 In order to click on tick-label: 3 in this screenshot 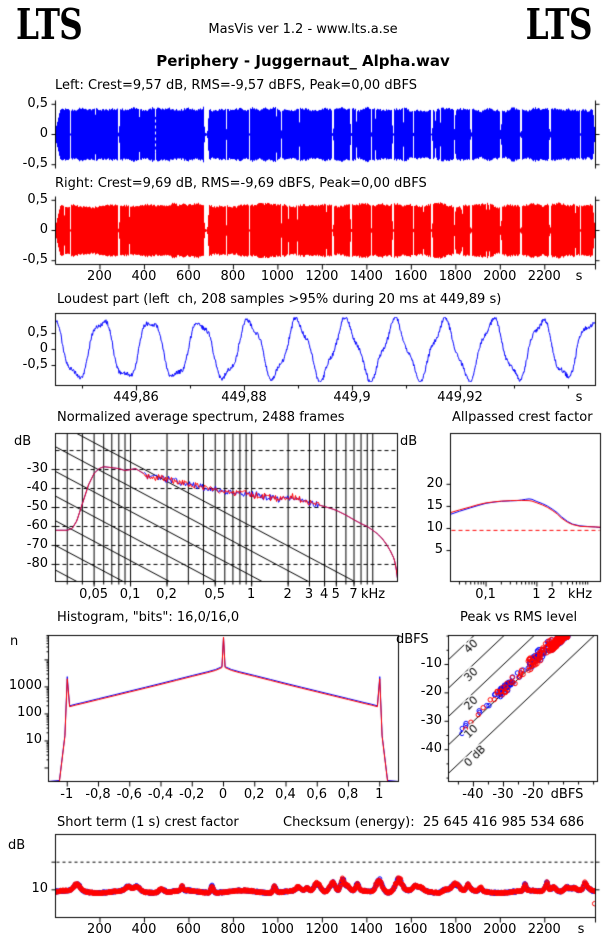, I will do `click(309, 594)`.